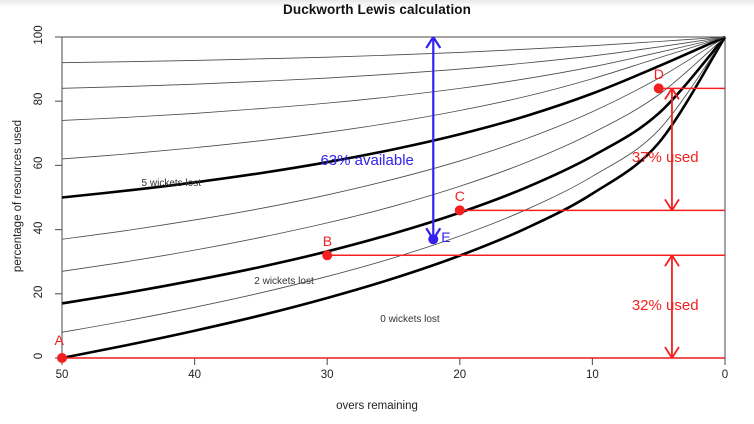 The image size is (754, 424). I want to click on data-point-B, so click(327, 255).